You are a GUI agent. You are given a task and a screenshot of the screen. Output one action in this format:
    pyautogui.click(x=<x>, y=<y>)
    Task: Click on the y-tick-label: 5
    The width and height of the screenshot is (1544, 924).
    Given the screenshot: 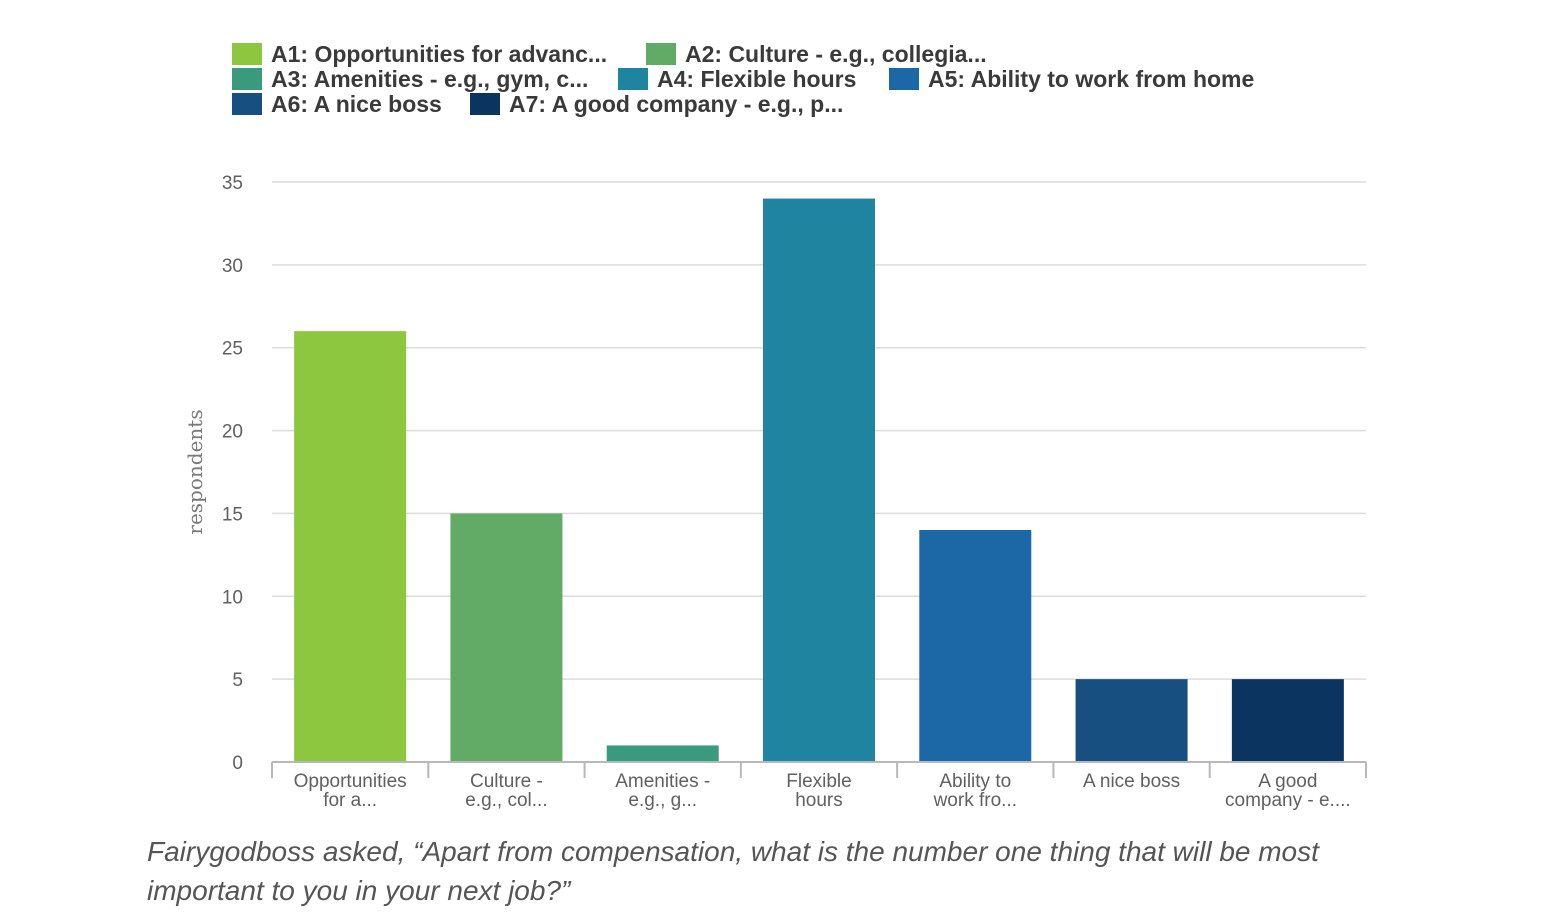 What is the action you would take?
    pyautogui.click(x=237, y=680)
    